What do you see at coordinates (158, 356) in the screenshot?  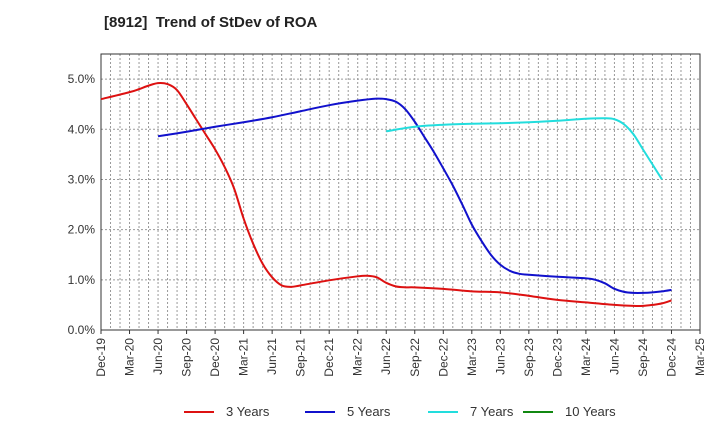 I see `x-tick-label: Jun-20` at bounding box center [158, 356].